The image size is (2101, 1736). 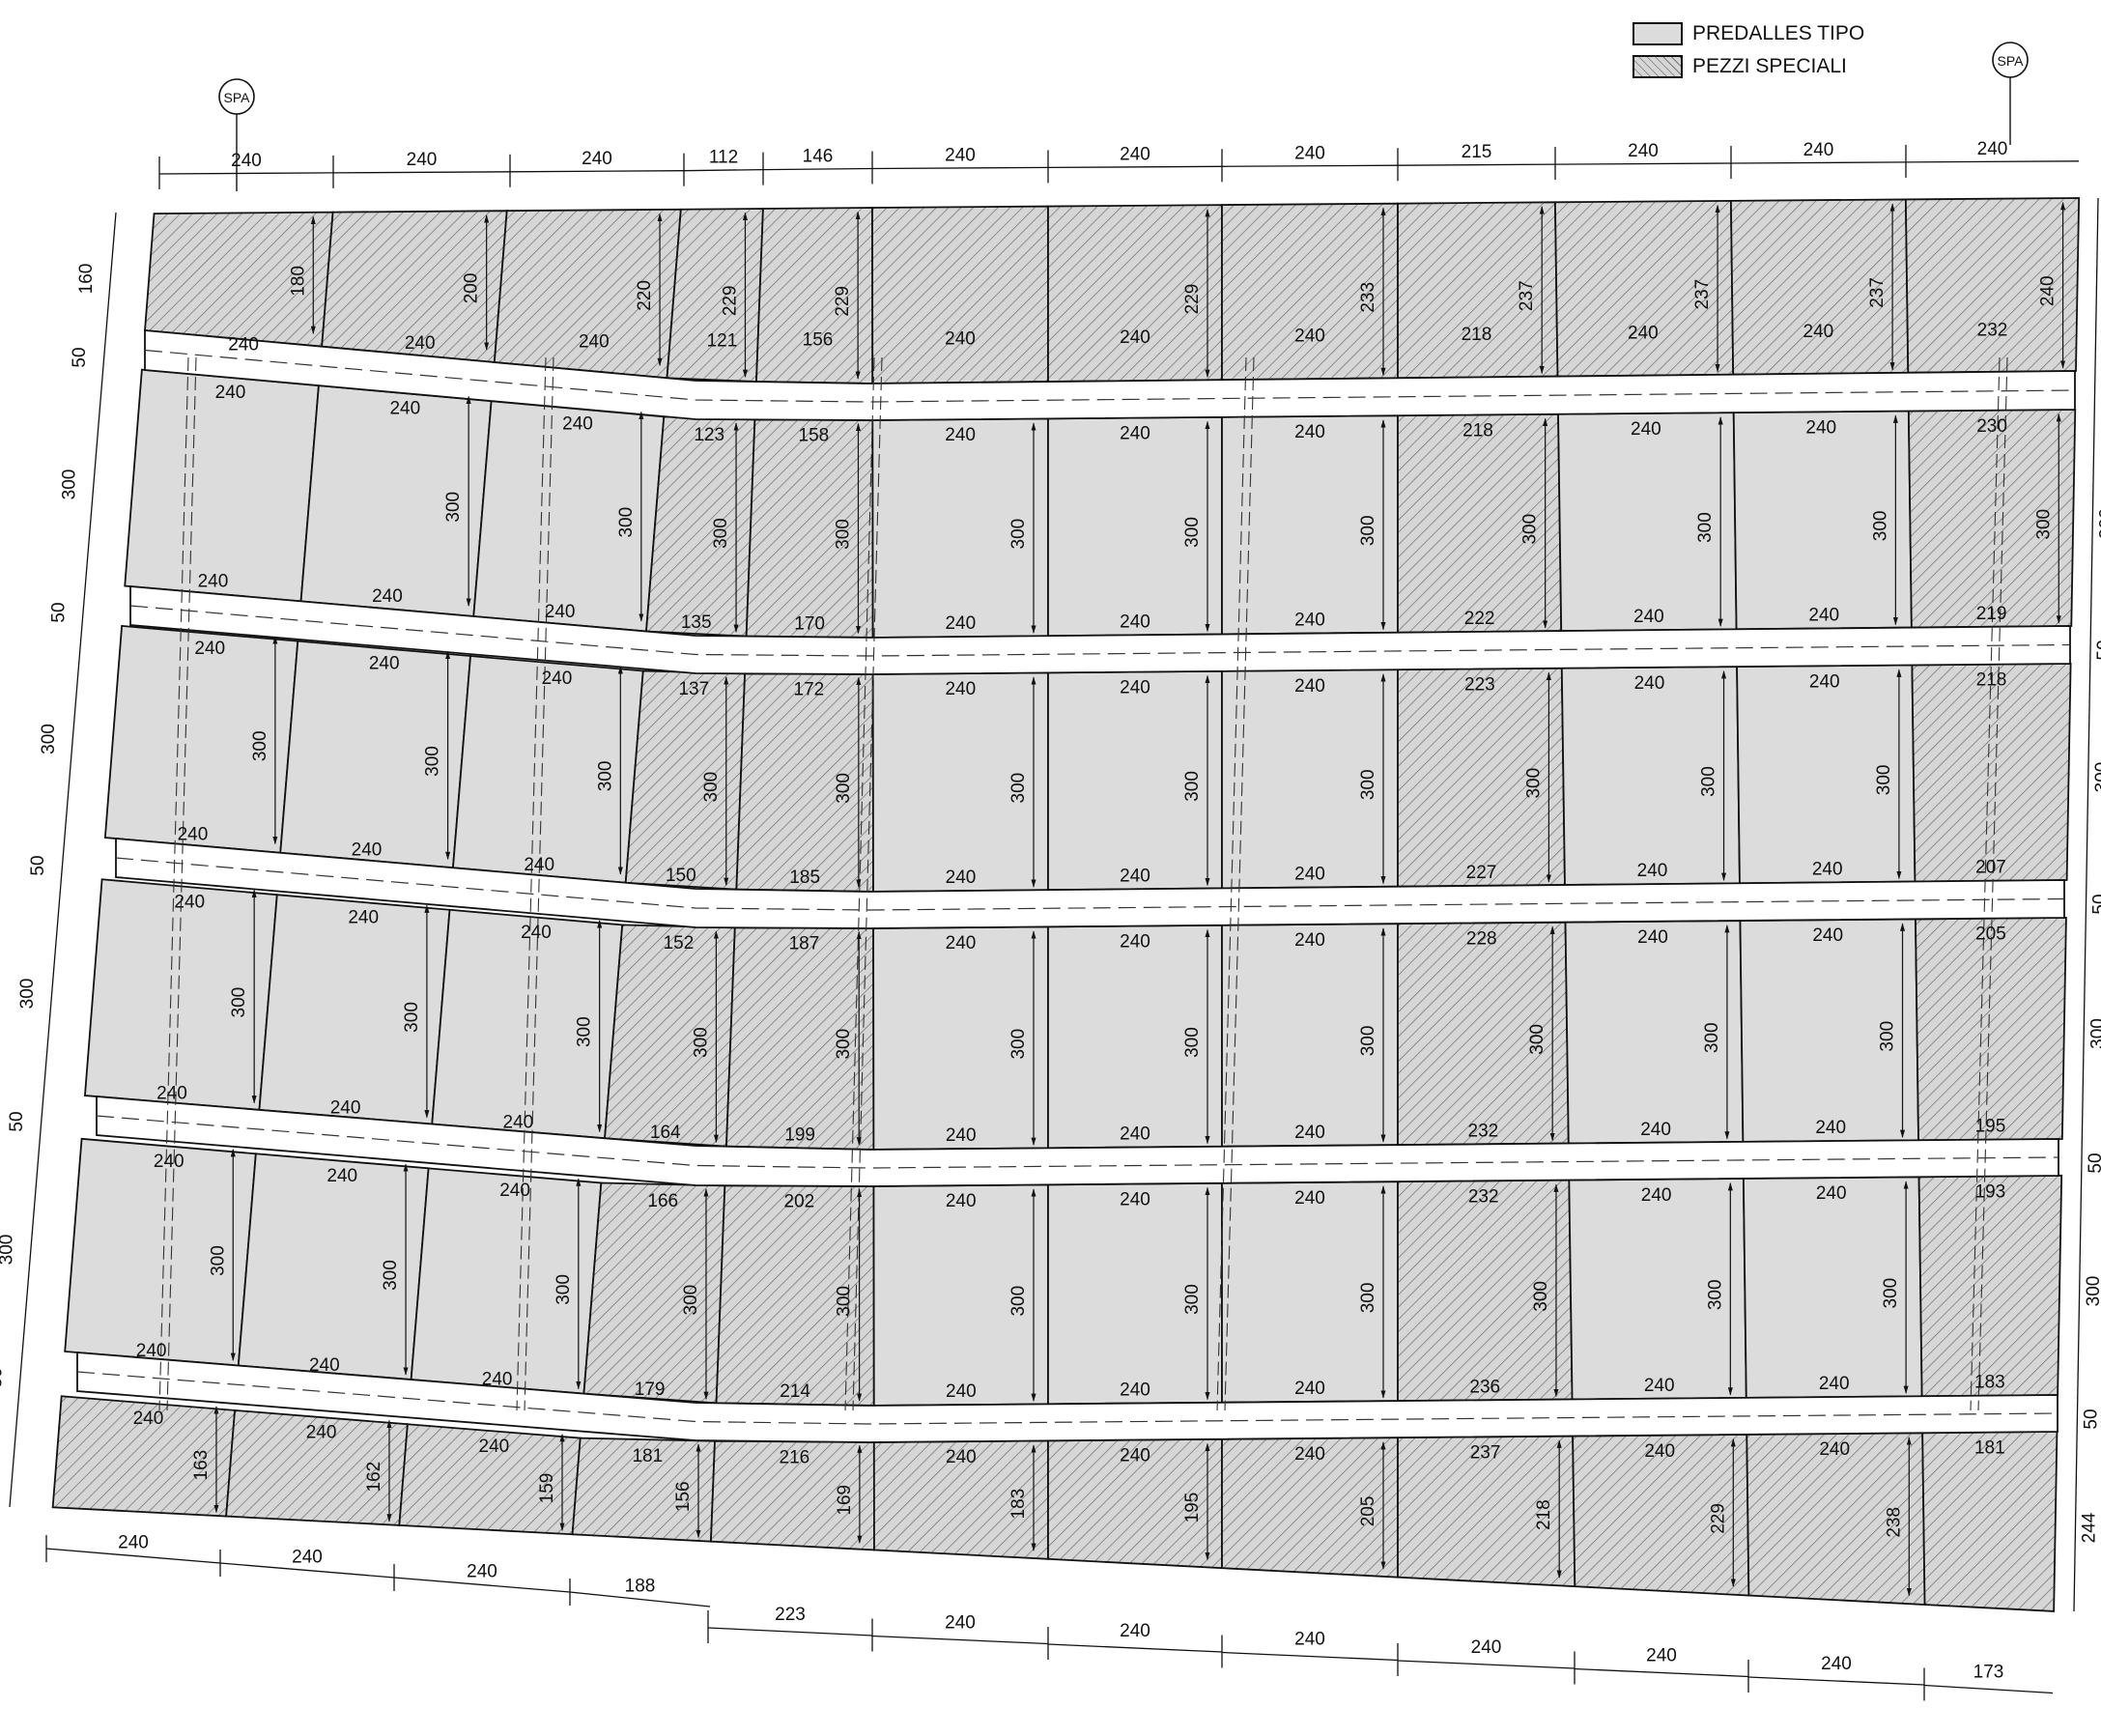 What do you see at coordinates (723, 158) in the screenshot?
I see `top-dimension: 112` at bounding box center [723, 158].